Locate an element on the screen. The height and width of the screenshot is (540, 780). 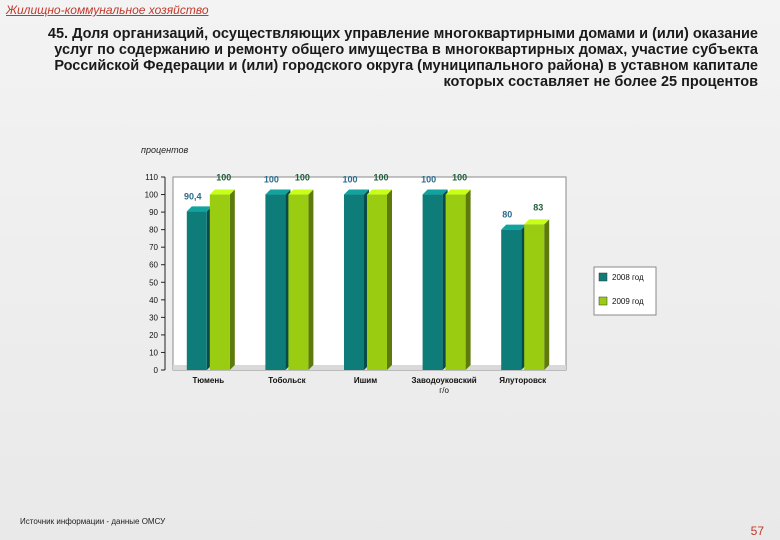
y-tick-label: 10 is located at coordinates (153, 352).